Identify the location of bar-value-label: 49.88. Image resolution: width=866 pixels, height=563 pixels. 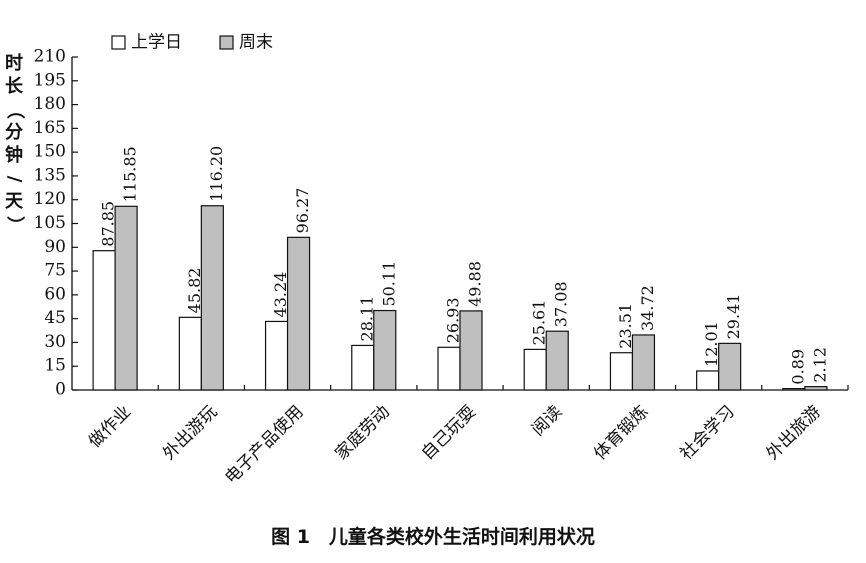
(475, 284).